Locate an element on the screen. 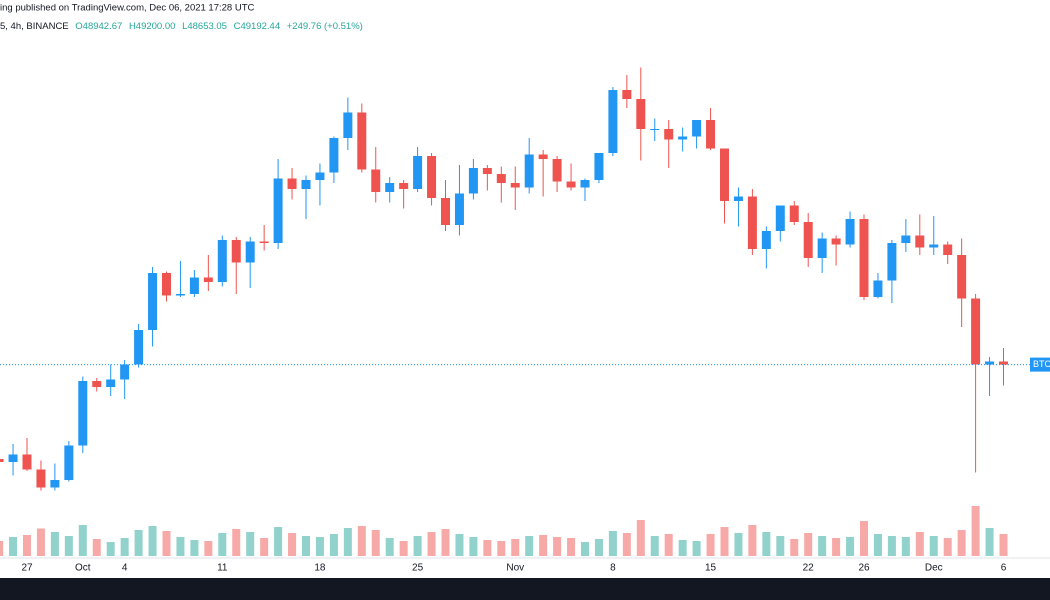 The height and width of the screenshot is (600, 1050). symbol: 5, 4h, BINANCE is located at coordinates (34, 26).